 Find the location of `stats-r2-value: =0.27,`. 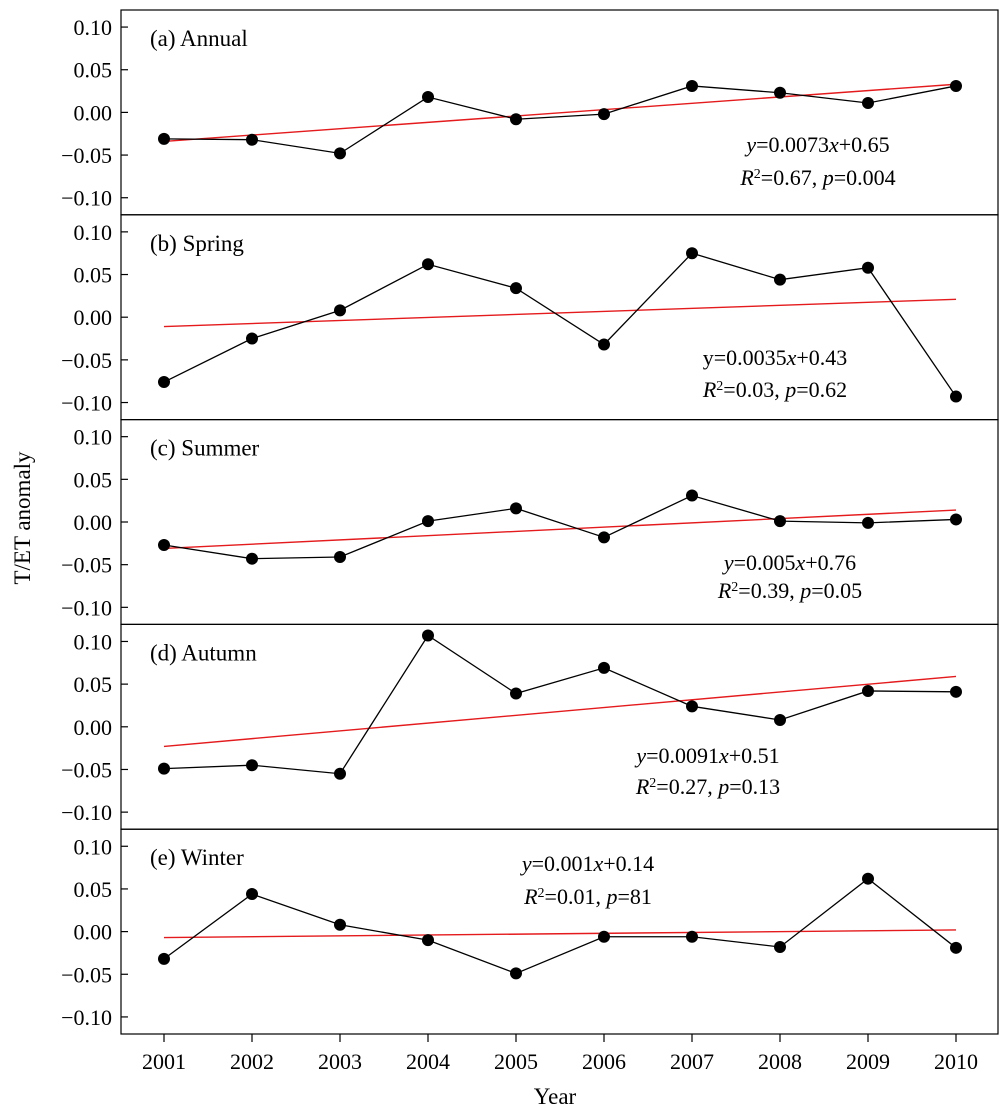

stats-r2-value: =0.27, is located at coordinates (687, 786).